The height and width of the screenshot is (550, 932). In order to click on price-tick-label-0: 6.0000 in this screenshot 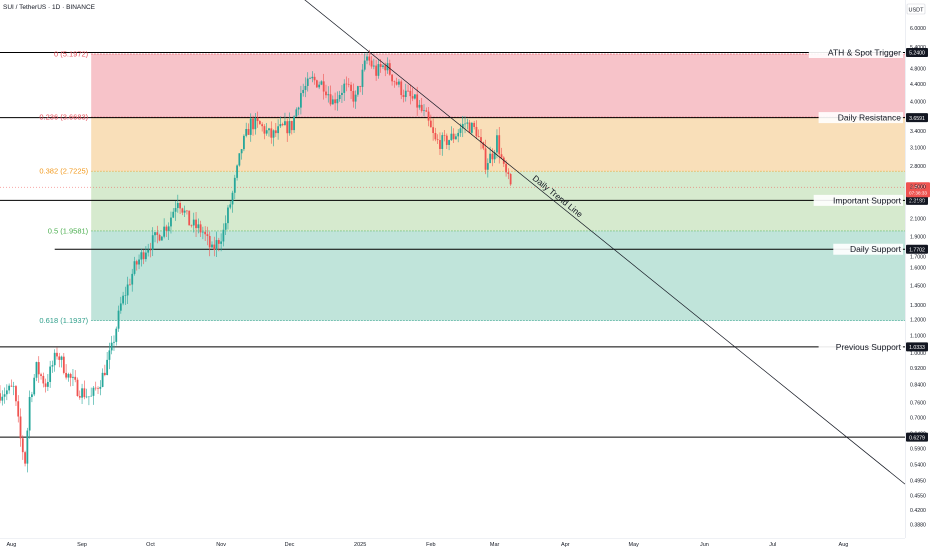, I will do `click(918, 29)`.